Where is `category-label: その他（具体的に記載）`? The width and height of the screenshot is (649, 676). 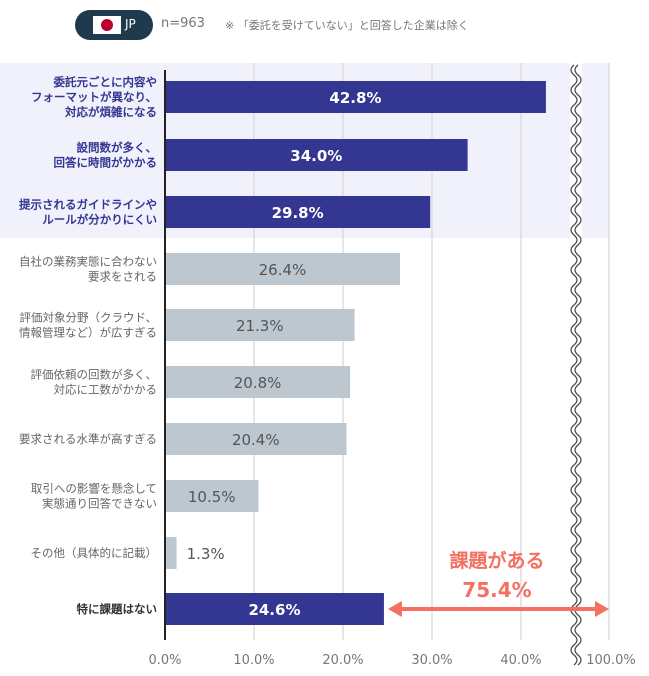 category-label: その他（具体的に記載） is located at coordinates (94, 553).